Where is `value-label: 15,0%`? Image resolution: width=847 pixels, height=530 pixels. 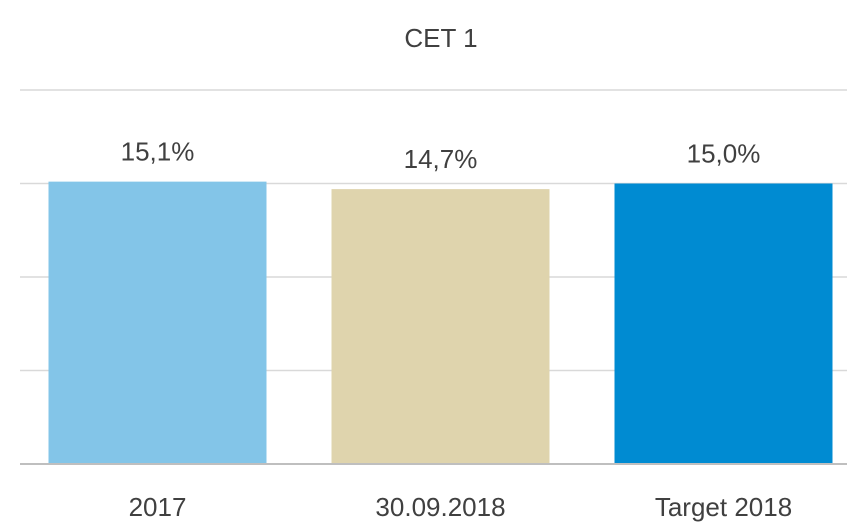
value-label: 15,0% is located at coordinates (724, 153).